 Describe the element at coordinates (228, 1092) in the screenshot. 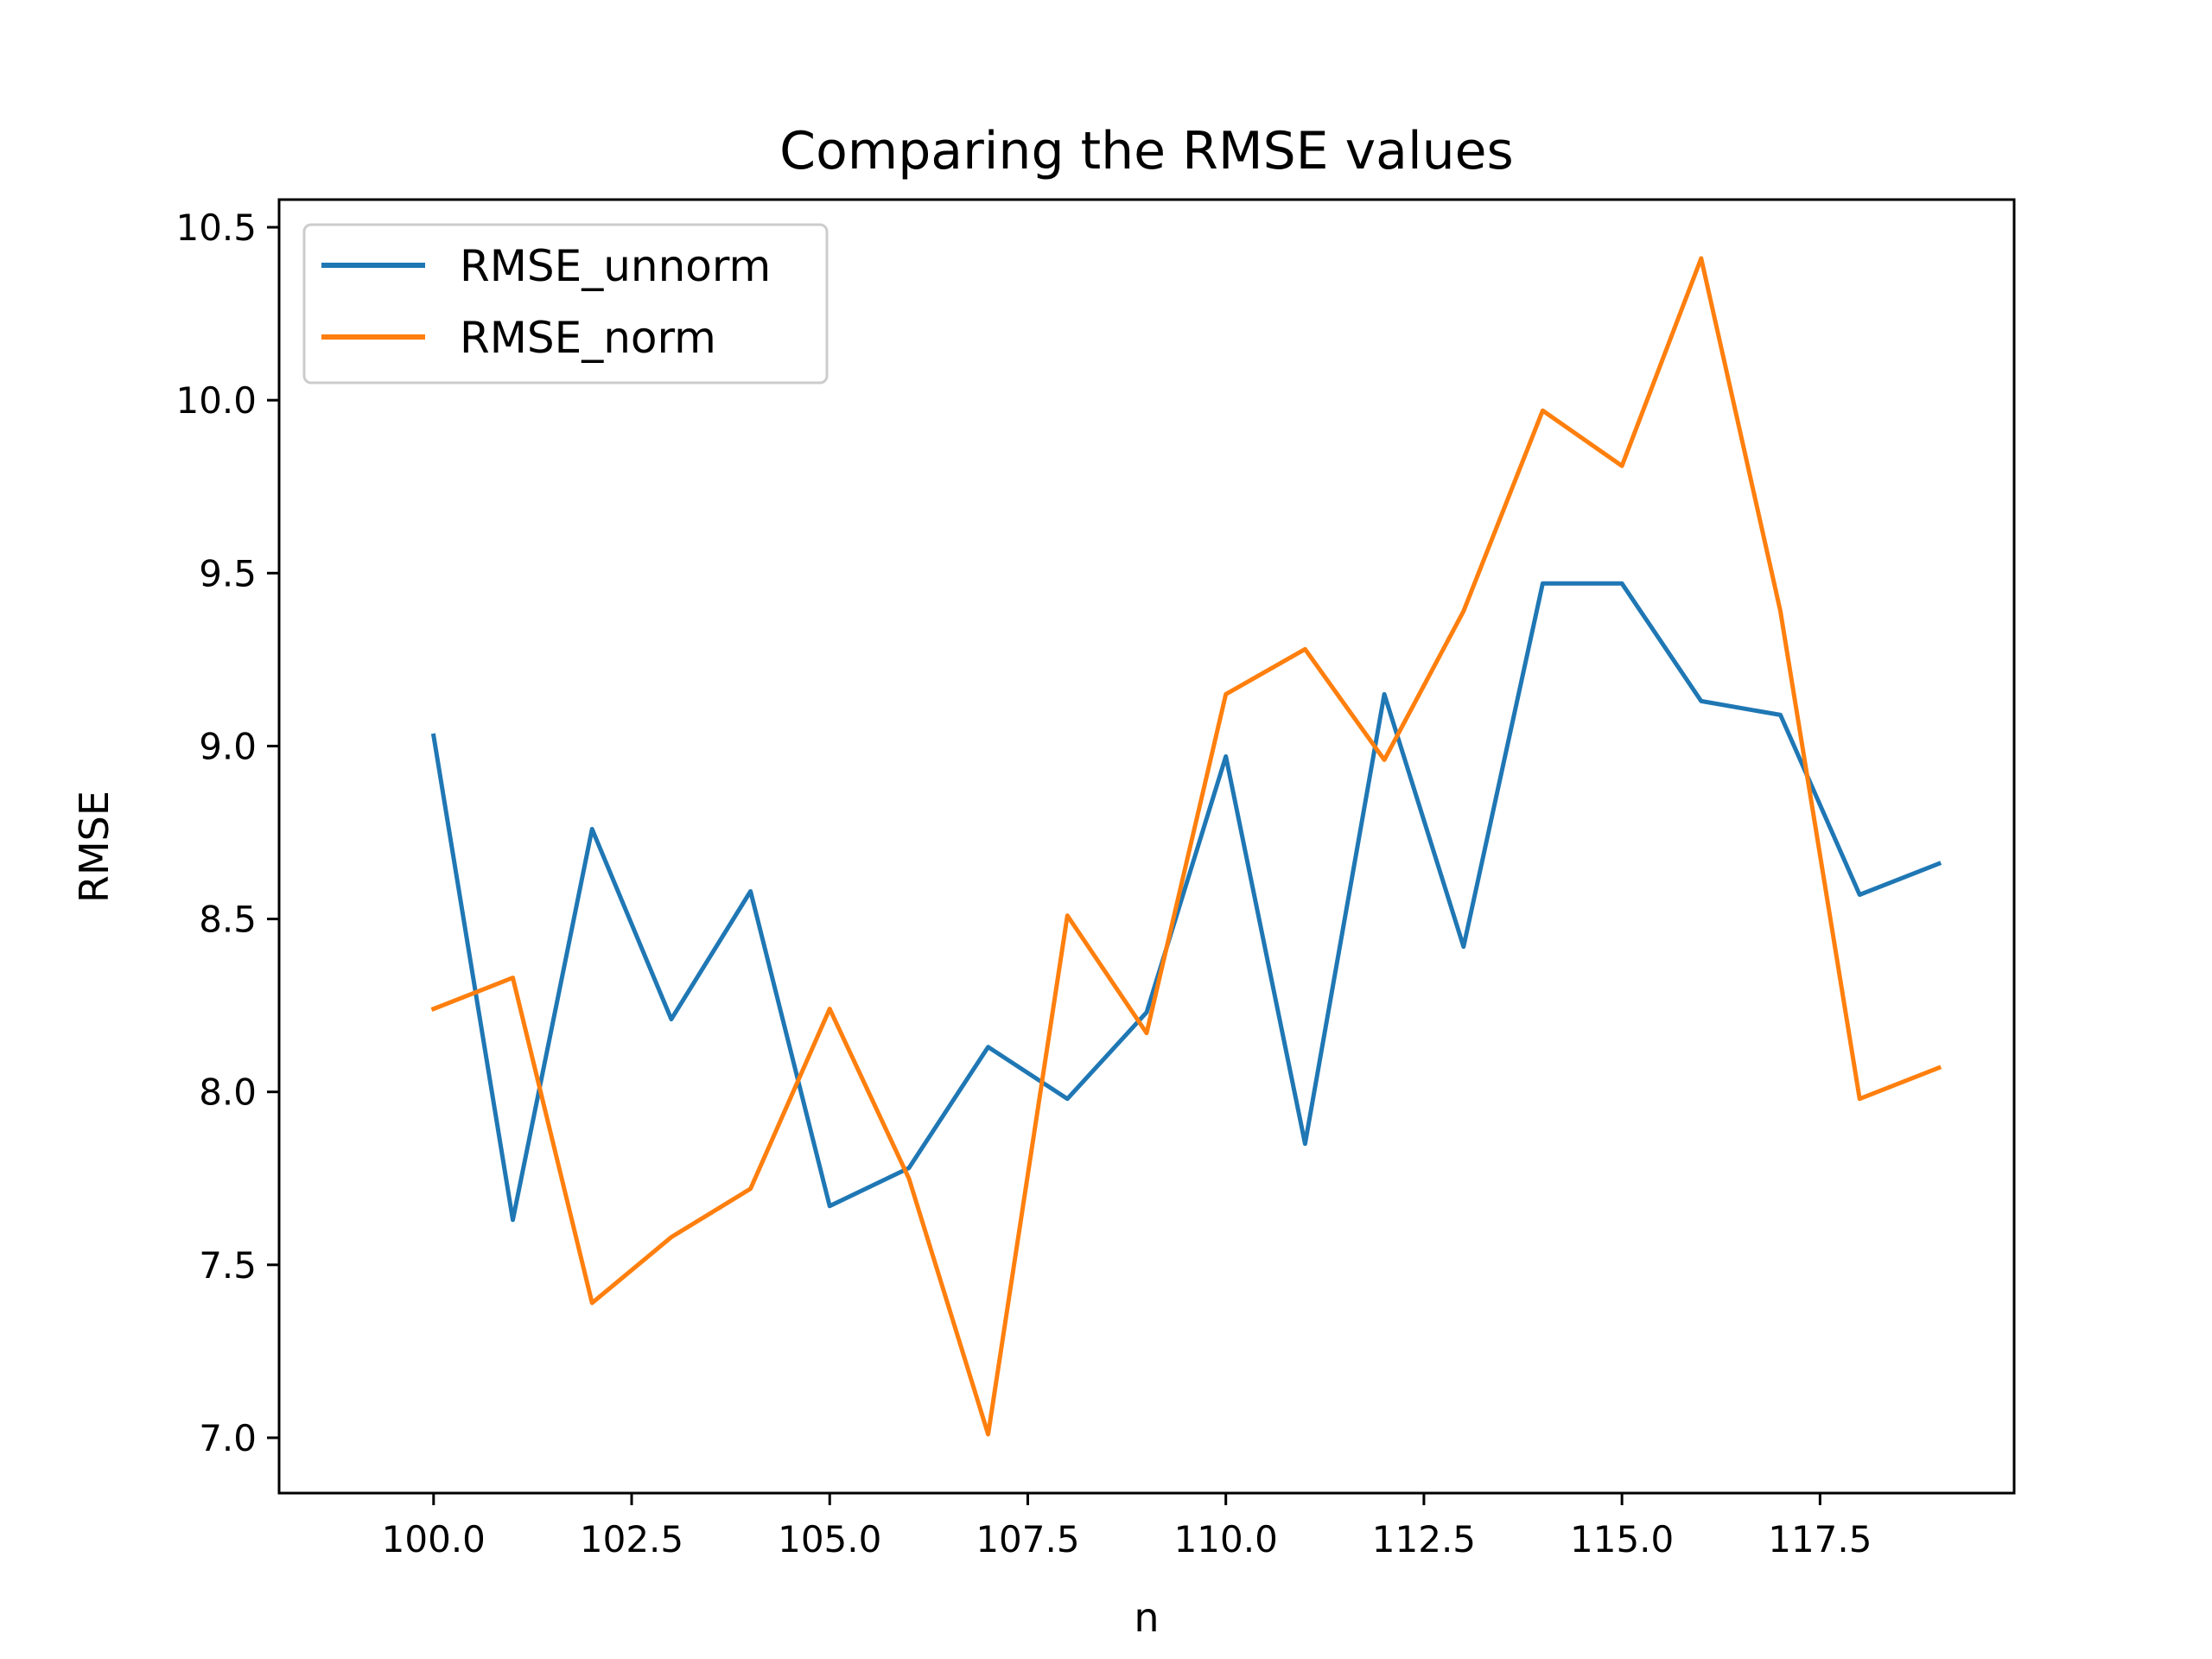

I see `y-tick-label: 8.0` at that location.